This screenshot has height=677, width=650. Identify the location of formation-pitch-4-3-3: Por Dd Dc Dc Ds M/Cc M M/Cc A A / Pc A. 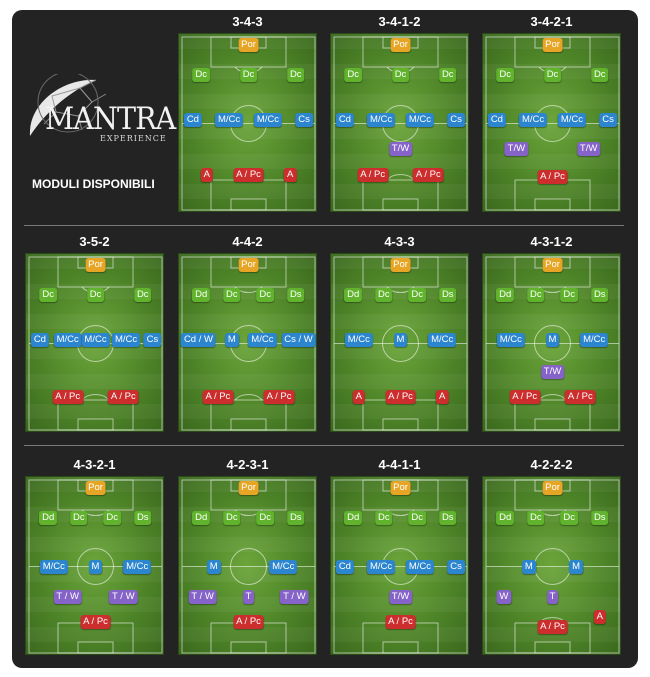
(399, 342).